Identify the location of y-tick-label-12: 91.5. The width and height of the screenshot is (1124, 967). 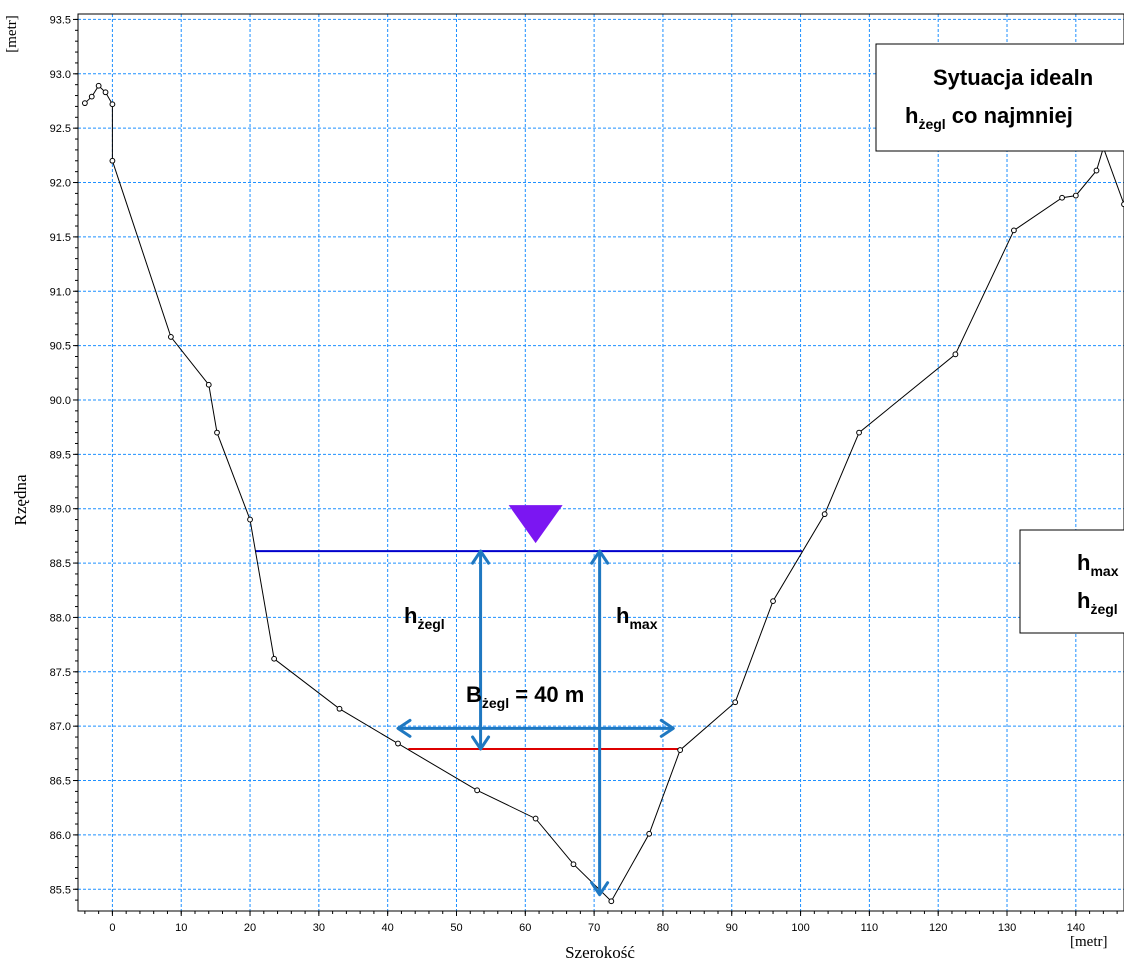
(60, 238).